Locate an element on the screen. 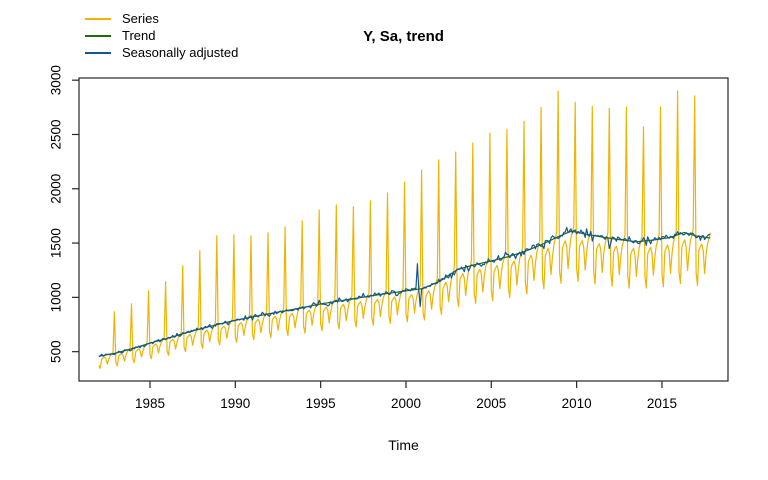  y-tick-label: 1000 is located at coordinates (56, 297).